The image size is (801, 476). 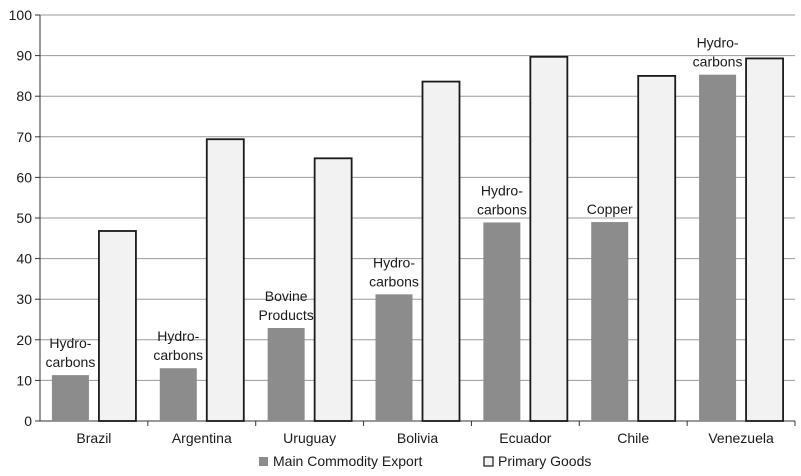 What do you see at coordinates (286, 315) in the screenshot?
I see `bar-annotation-label: Products` at bounding box center [286, 315].